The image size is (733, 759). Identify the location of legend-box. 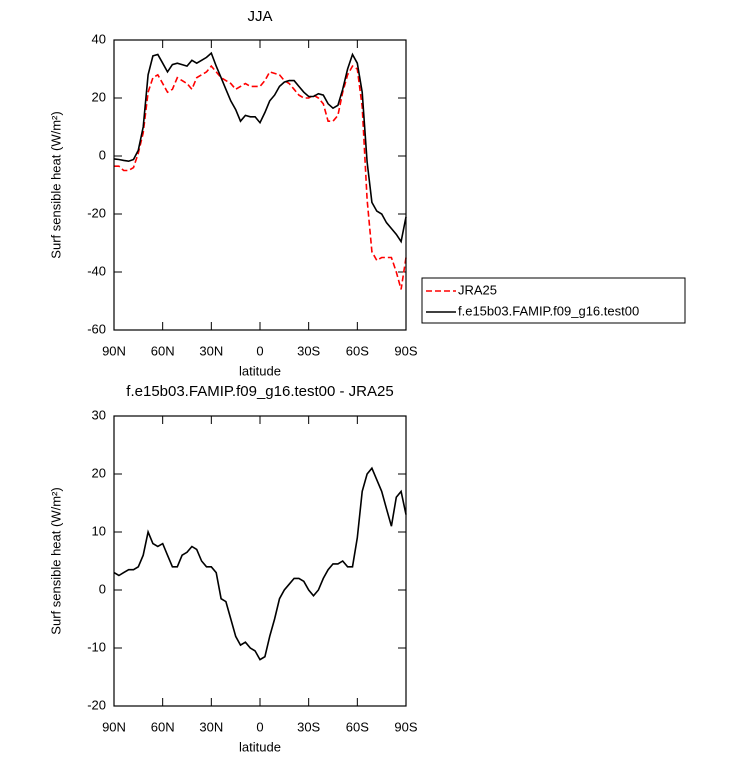
(553, 300).